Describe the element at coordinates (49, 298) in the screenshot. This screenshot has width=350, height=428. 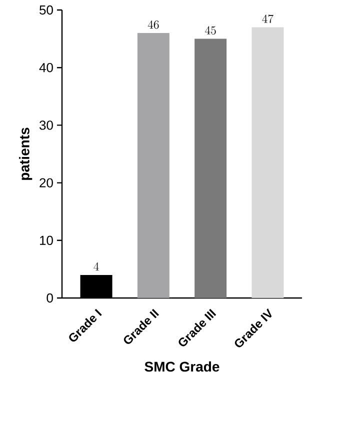
I see `y-tick-label: 0` at that location.